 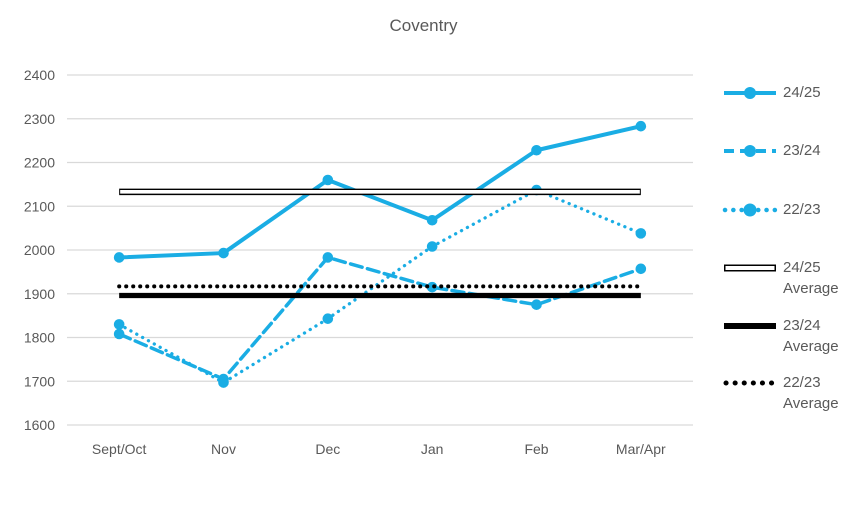 What do you see at coordinates (750, 268) in the screenshot?
I see `legend-swatch-double-line` at bounding box center [750, 268].